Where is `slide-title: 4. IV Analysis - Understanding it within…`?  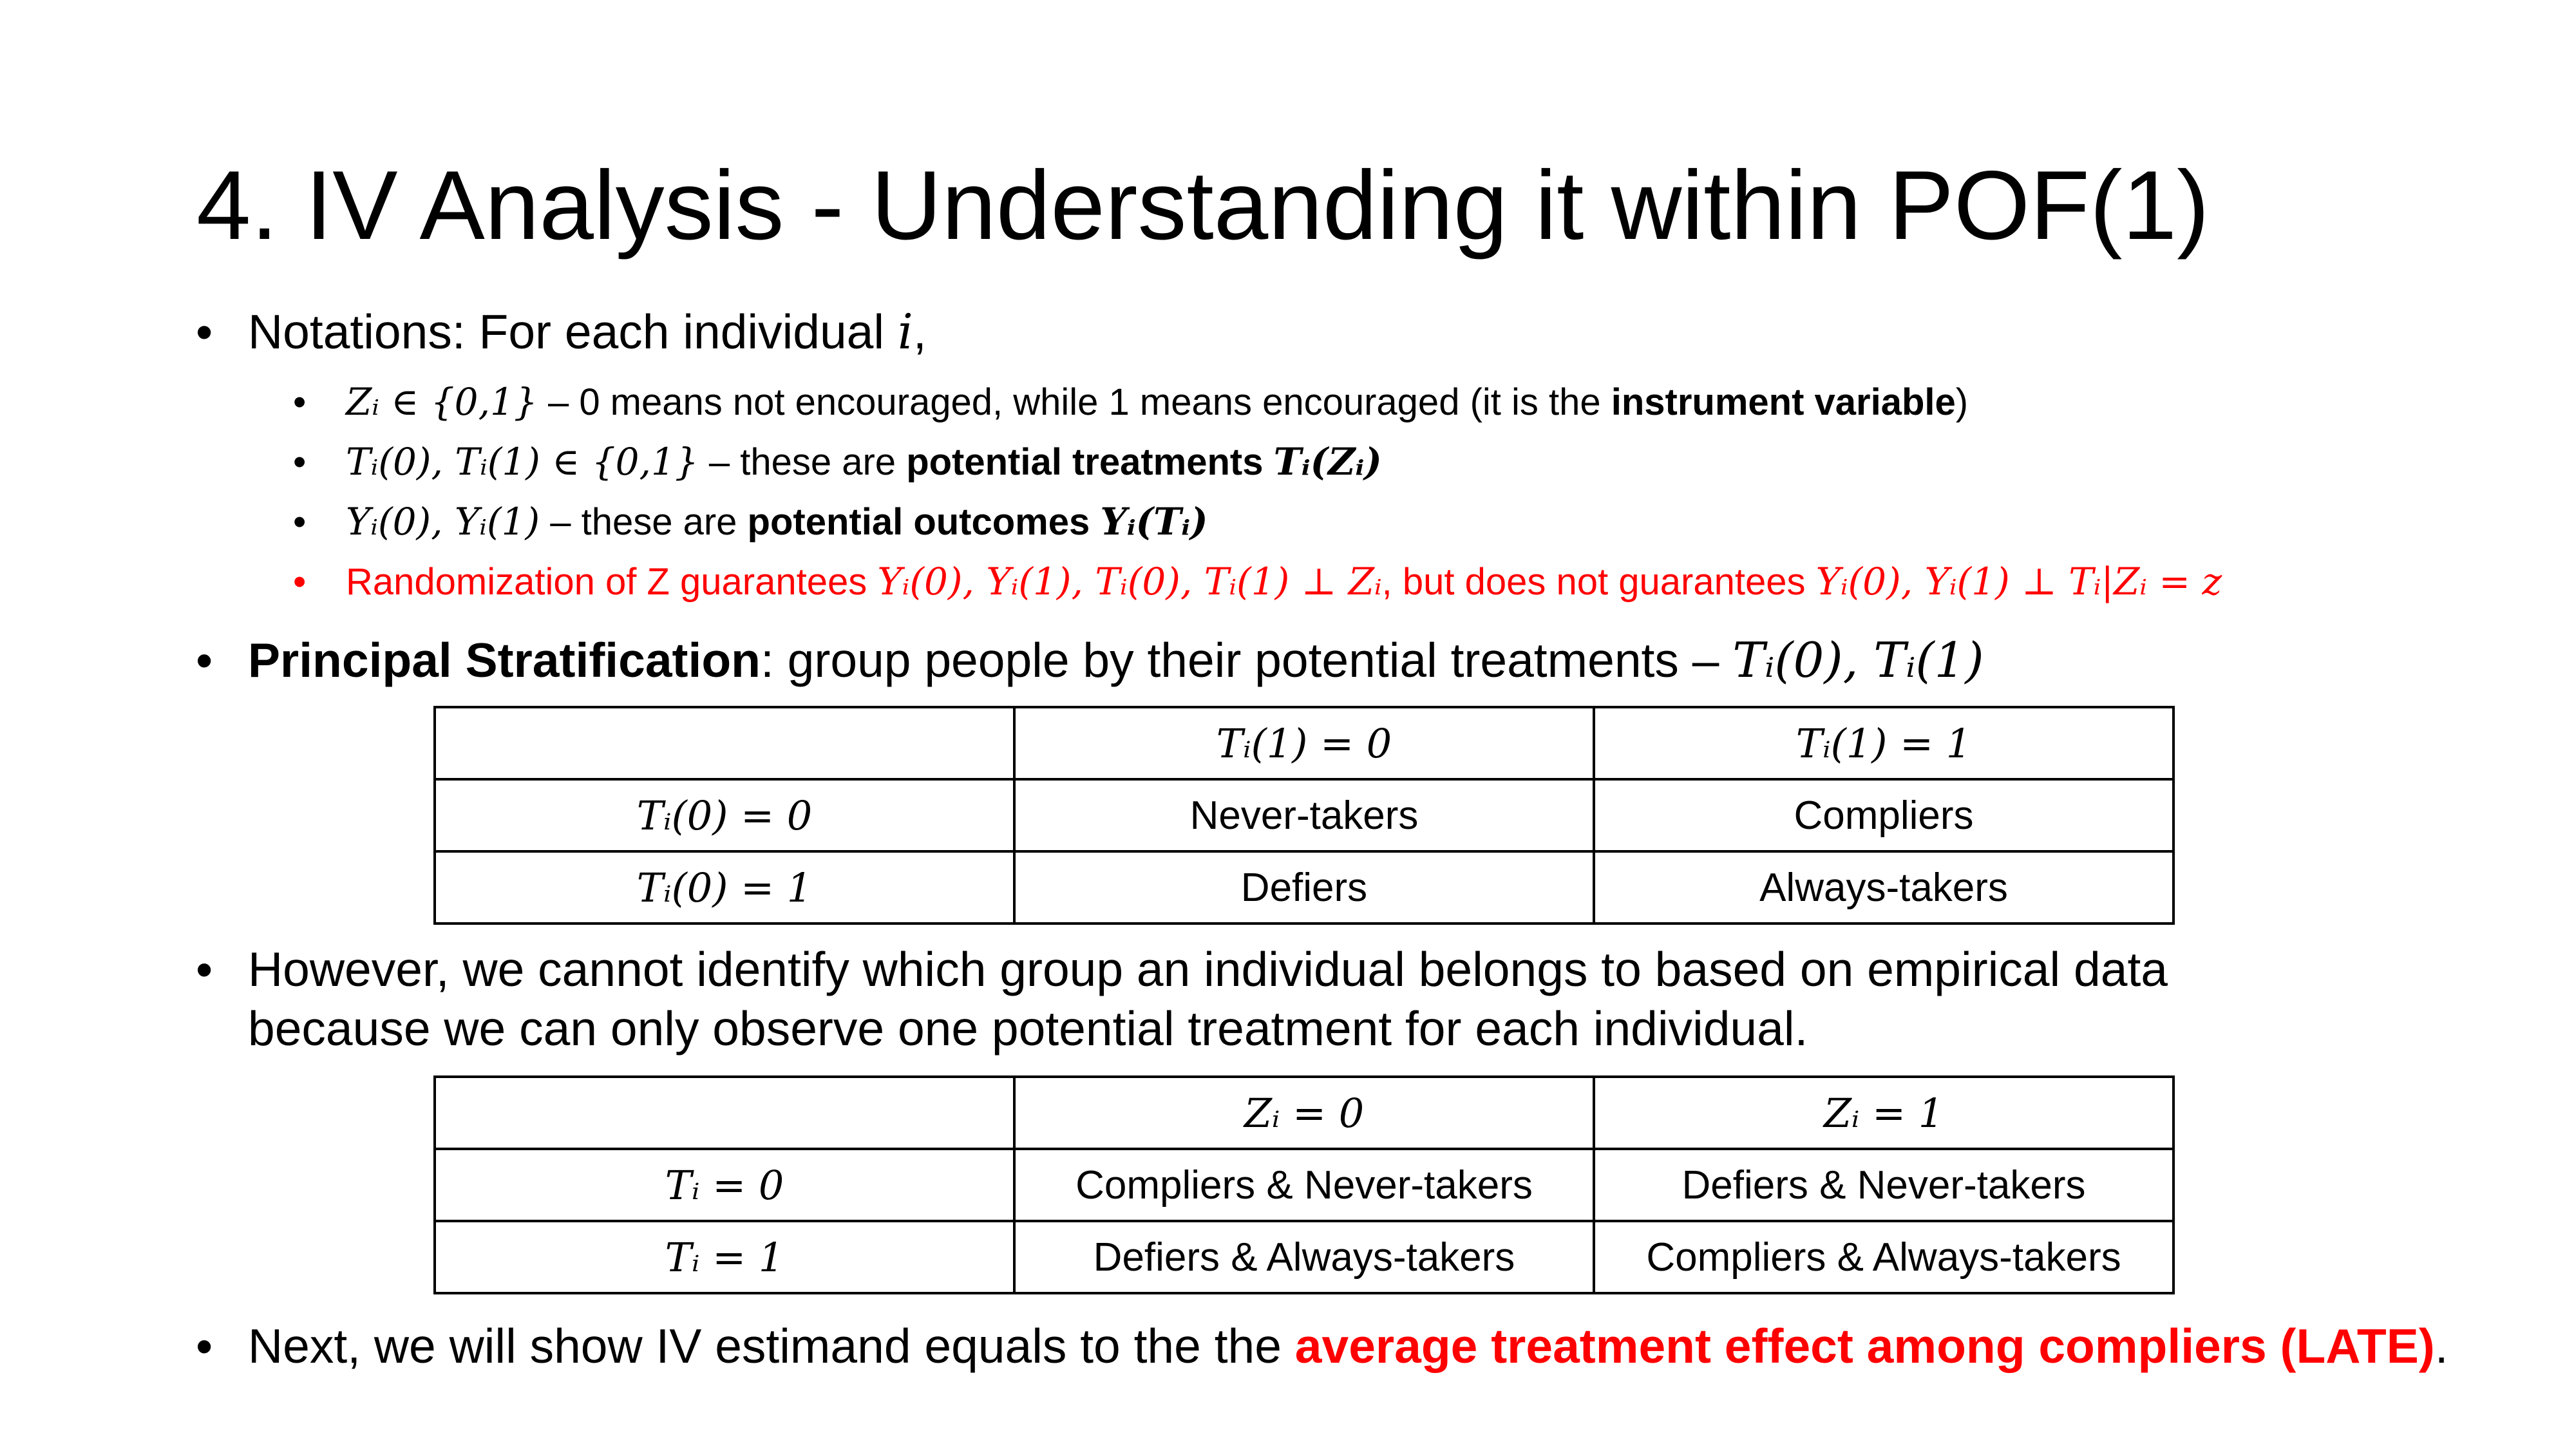 slide-title: 4. IV Analysis - Understanding it within… is located at coordinates (1203, 206).